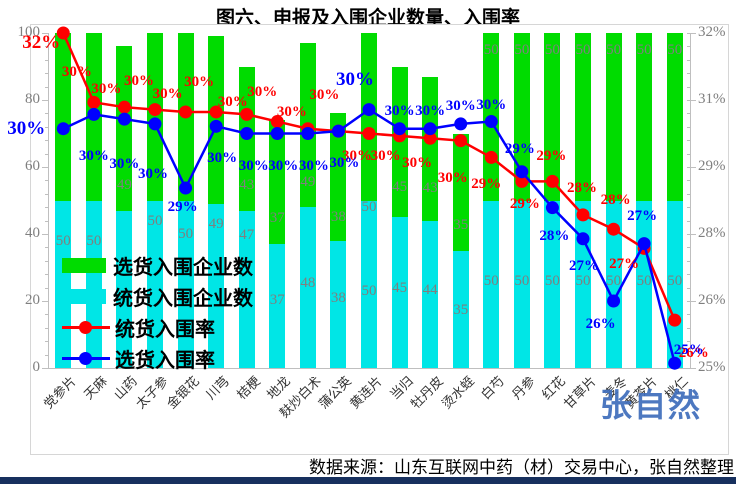 This screenshot has height=484, width=736. Describe the element at coordinates (247, 185) in the screenshot. I see `bar-value-label: 43` at that location.